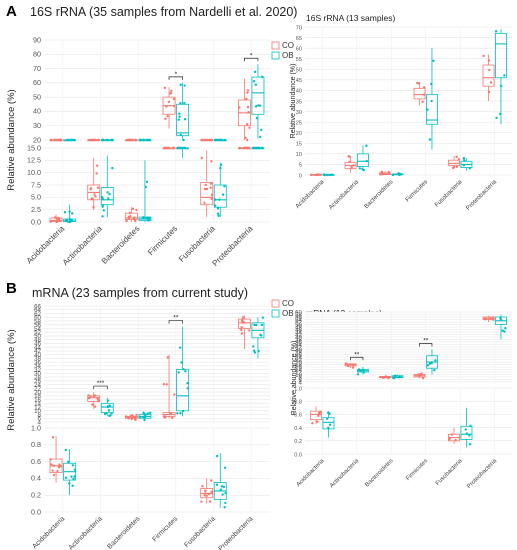 This screenshot has height=550, width=517. Describe the element at coordinates (251, 55) in the screenshot. I see `chart1-significance-label: *` at that location.